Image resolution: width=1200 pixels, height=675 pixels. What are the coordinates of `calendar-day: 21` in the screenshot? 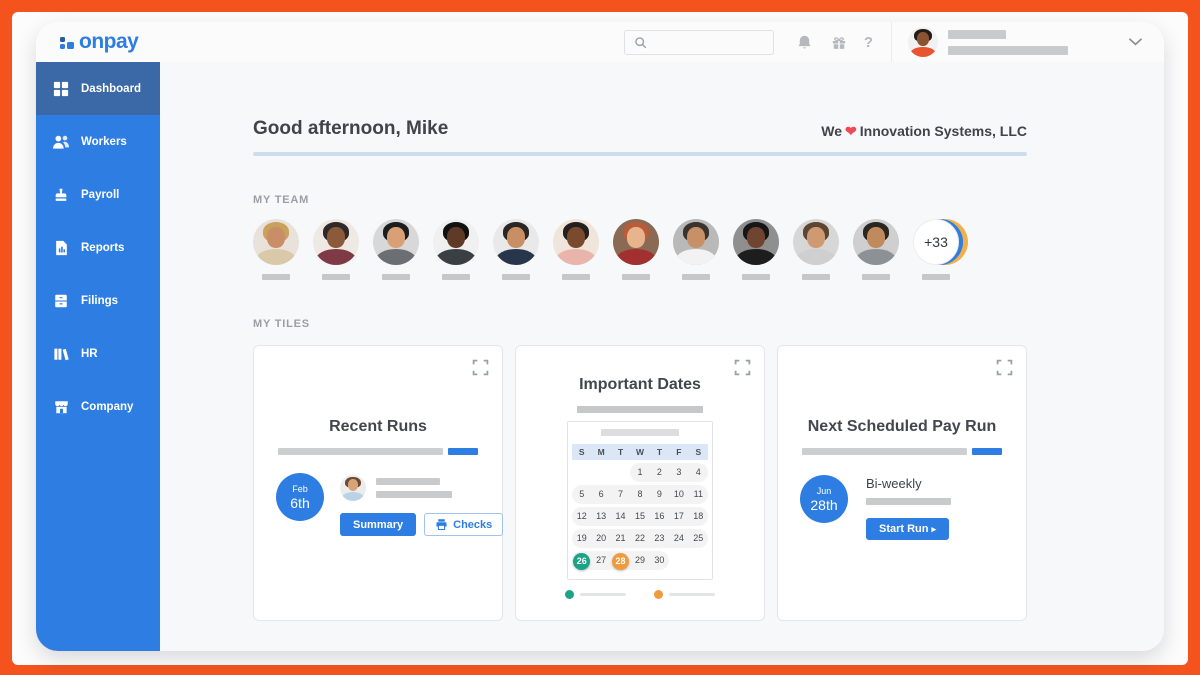 It's located at (620, 538).